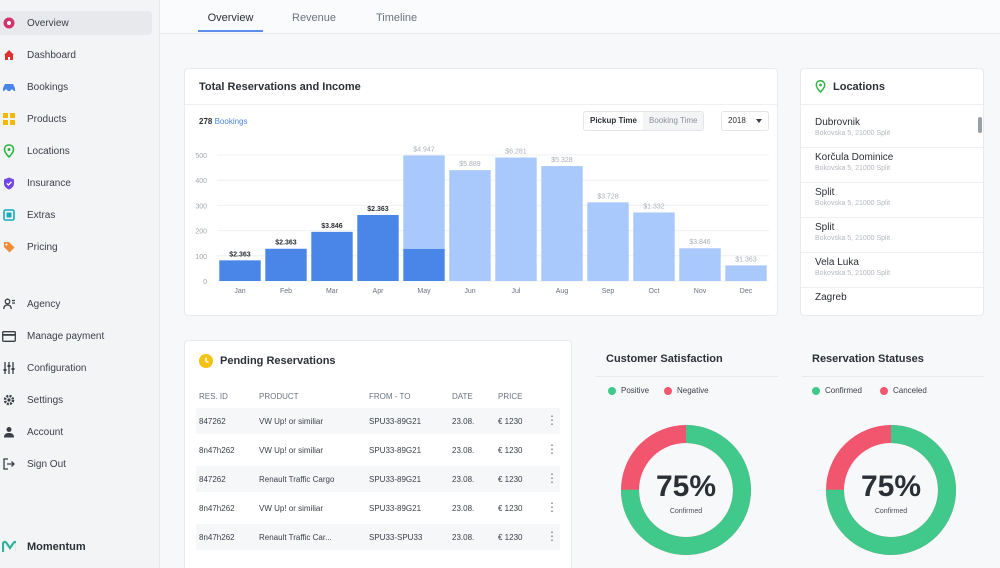 Image resolution: width=1000 pixels, height=568 pixels. Describe the element at coordinates (66, 336) in the screenshot. I see `sidebar-item-label: Manage payment` at that location.